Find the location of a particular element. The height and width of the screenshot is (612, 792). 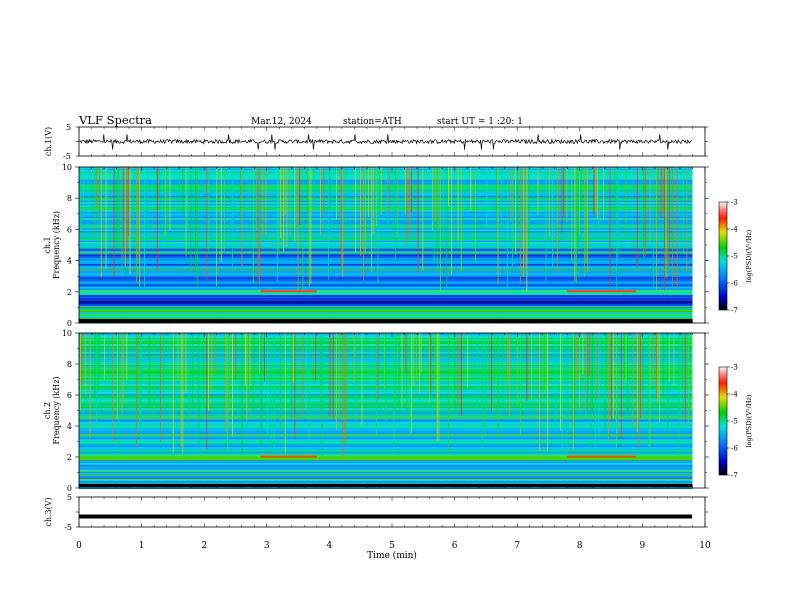

ch2-spec-tone-segment is located at coordinates (288, 456).